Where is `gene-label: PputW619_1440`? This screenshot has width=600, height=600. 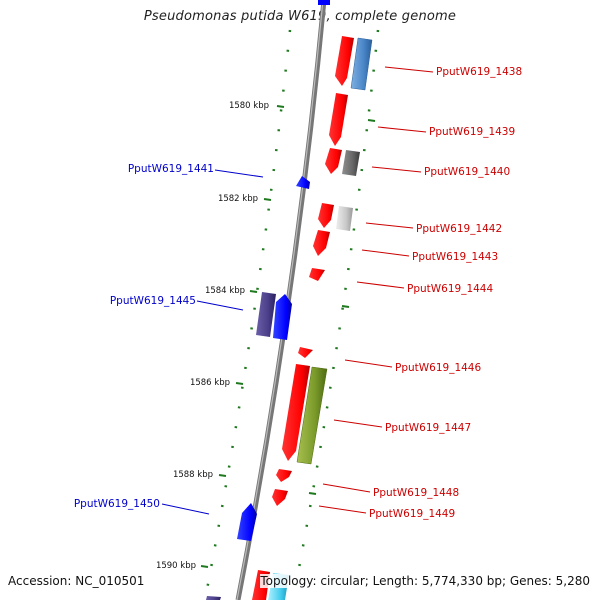 gene-label: PputW619_1440 is located at coordinates (467, 172).